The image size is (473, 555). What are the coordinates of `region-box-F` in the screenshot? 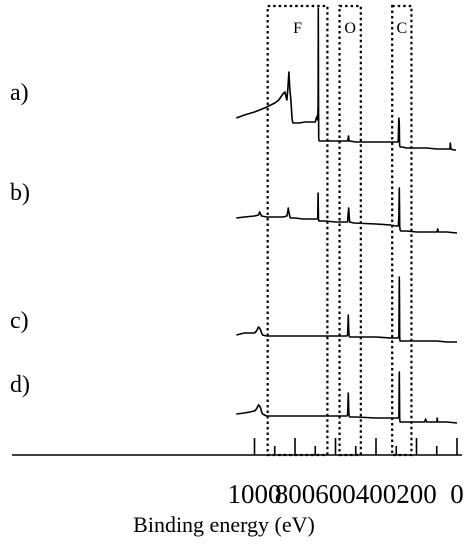 It's located at (297, 230).